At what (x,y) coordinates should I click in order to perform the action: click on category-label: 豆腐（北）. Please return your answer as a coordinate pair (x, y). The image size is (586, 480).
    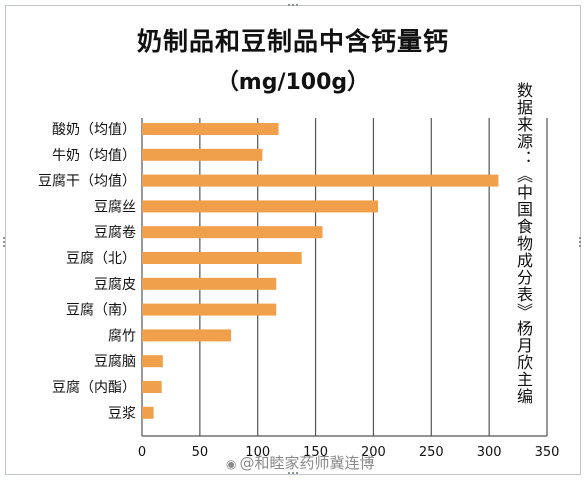
    Looking at the image, I should click on (101, 258).